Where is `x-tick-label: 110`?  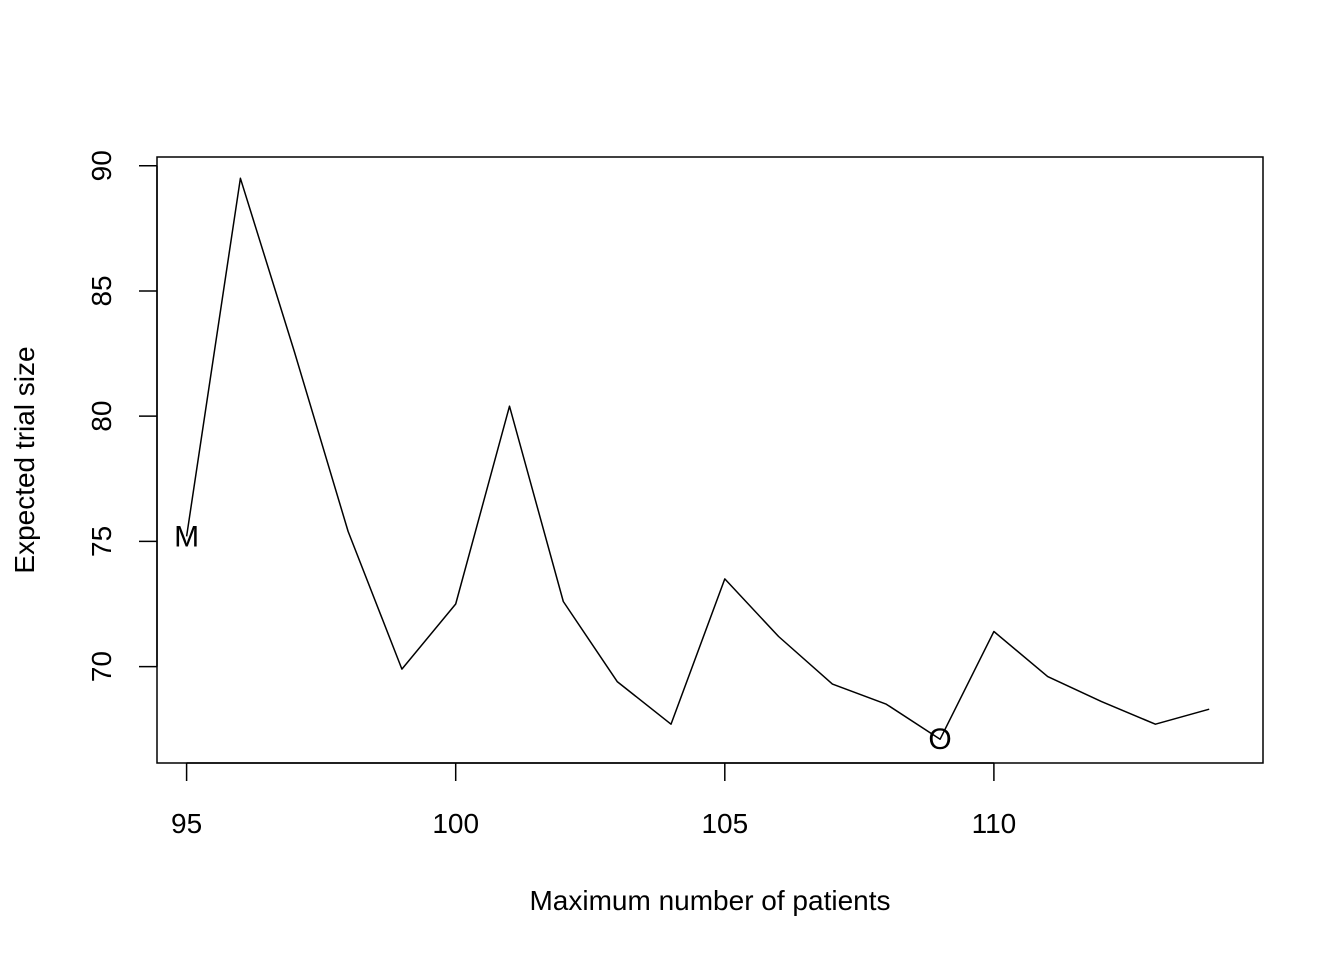
x-tick-label: 110 is located at coordinates (994, 823).